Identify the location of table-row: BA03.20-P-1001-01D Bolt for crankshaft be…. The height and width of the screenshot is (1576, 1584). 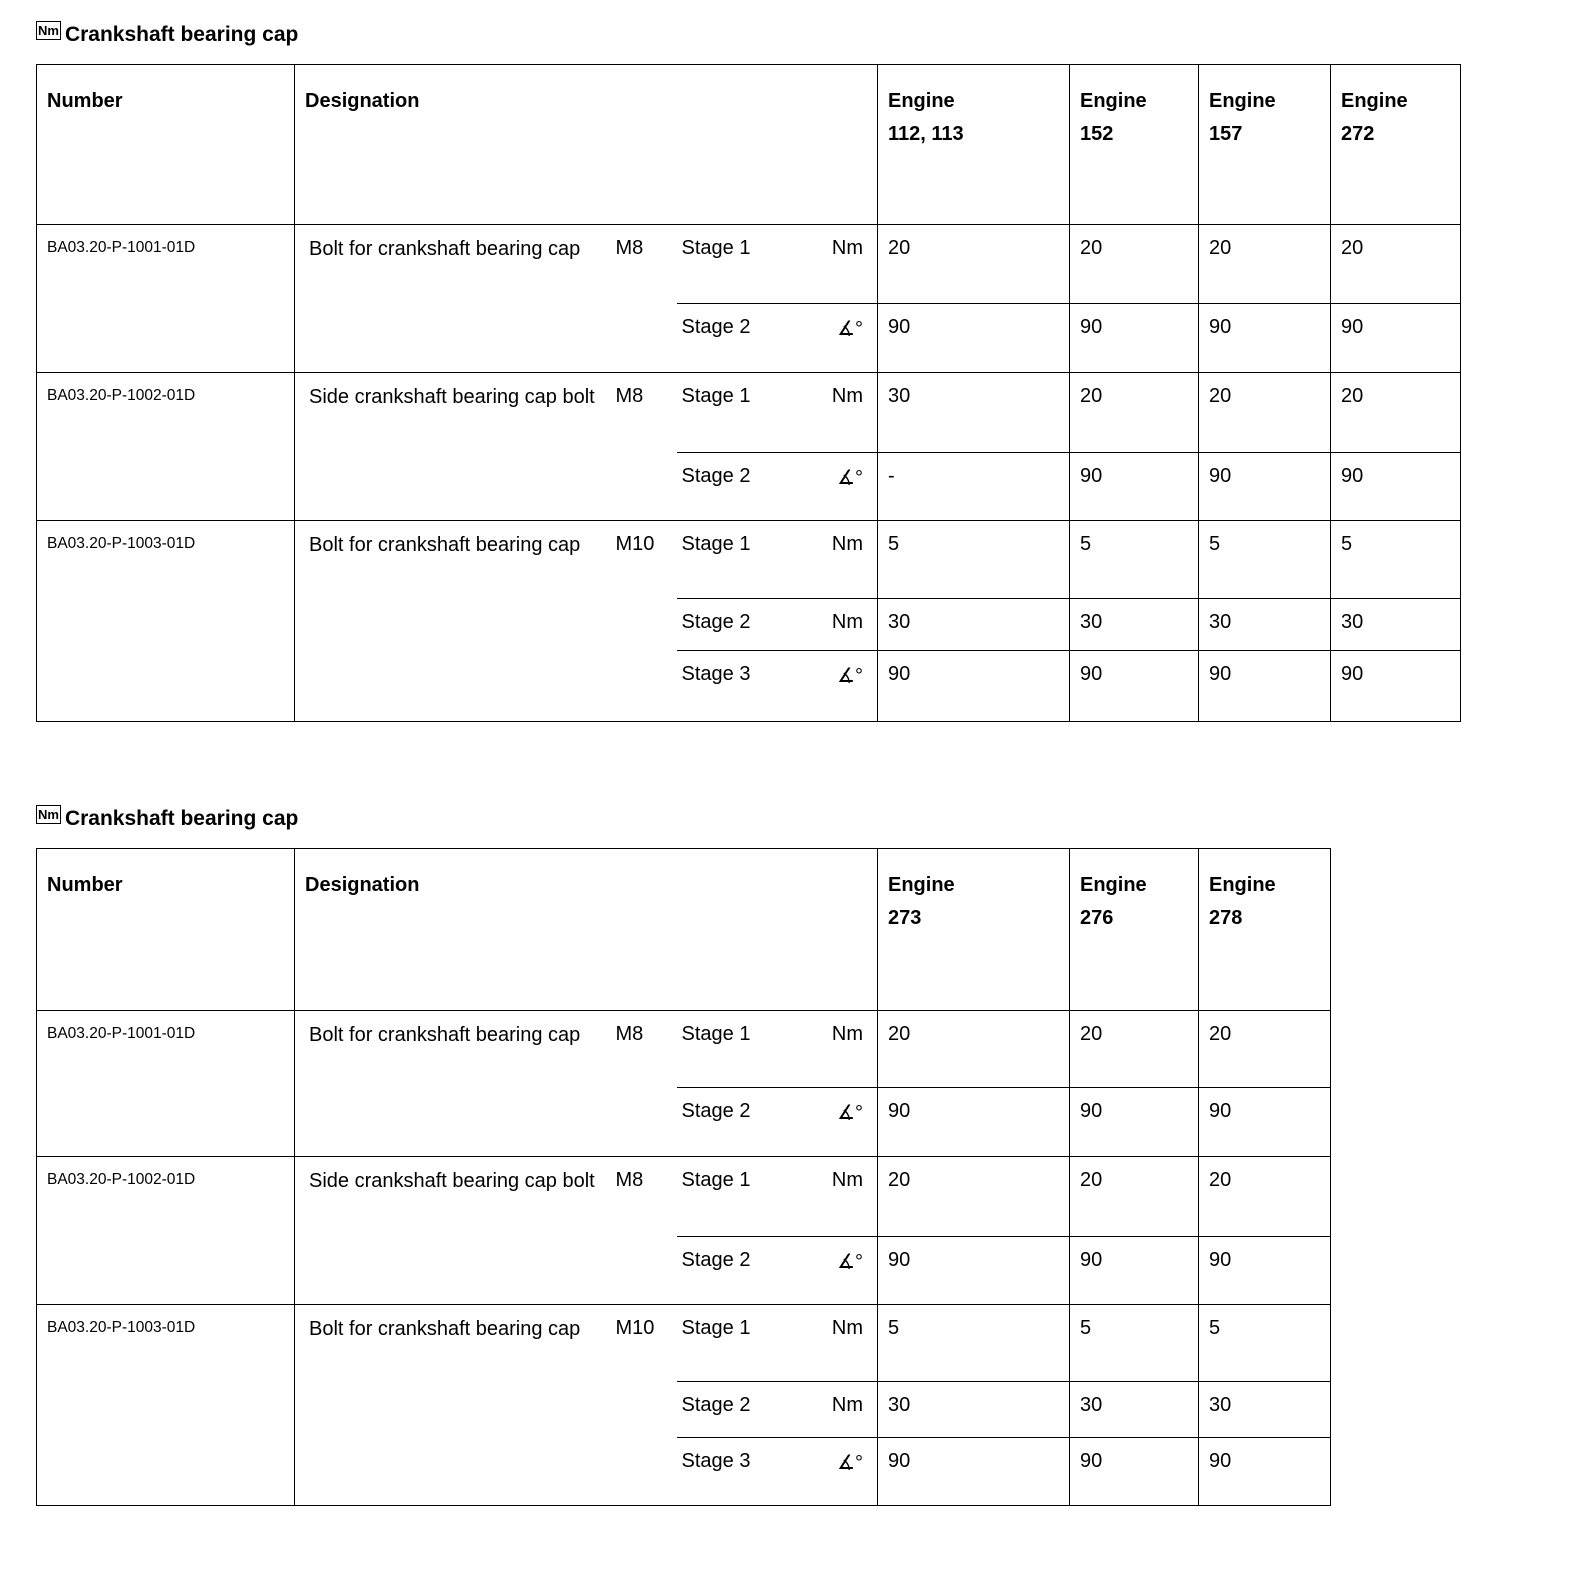
(748, 298).